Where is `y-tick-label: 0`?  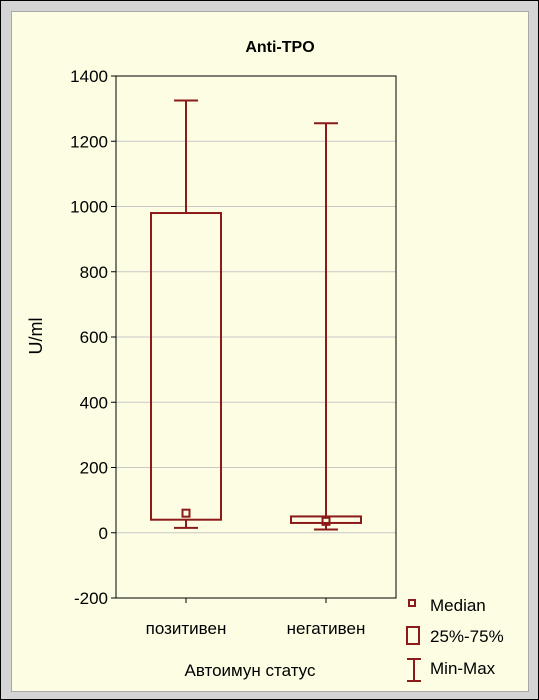
y-tick-label: 0 is located at coordinates (103, 533).